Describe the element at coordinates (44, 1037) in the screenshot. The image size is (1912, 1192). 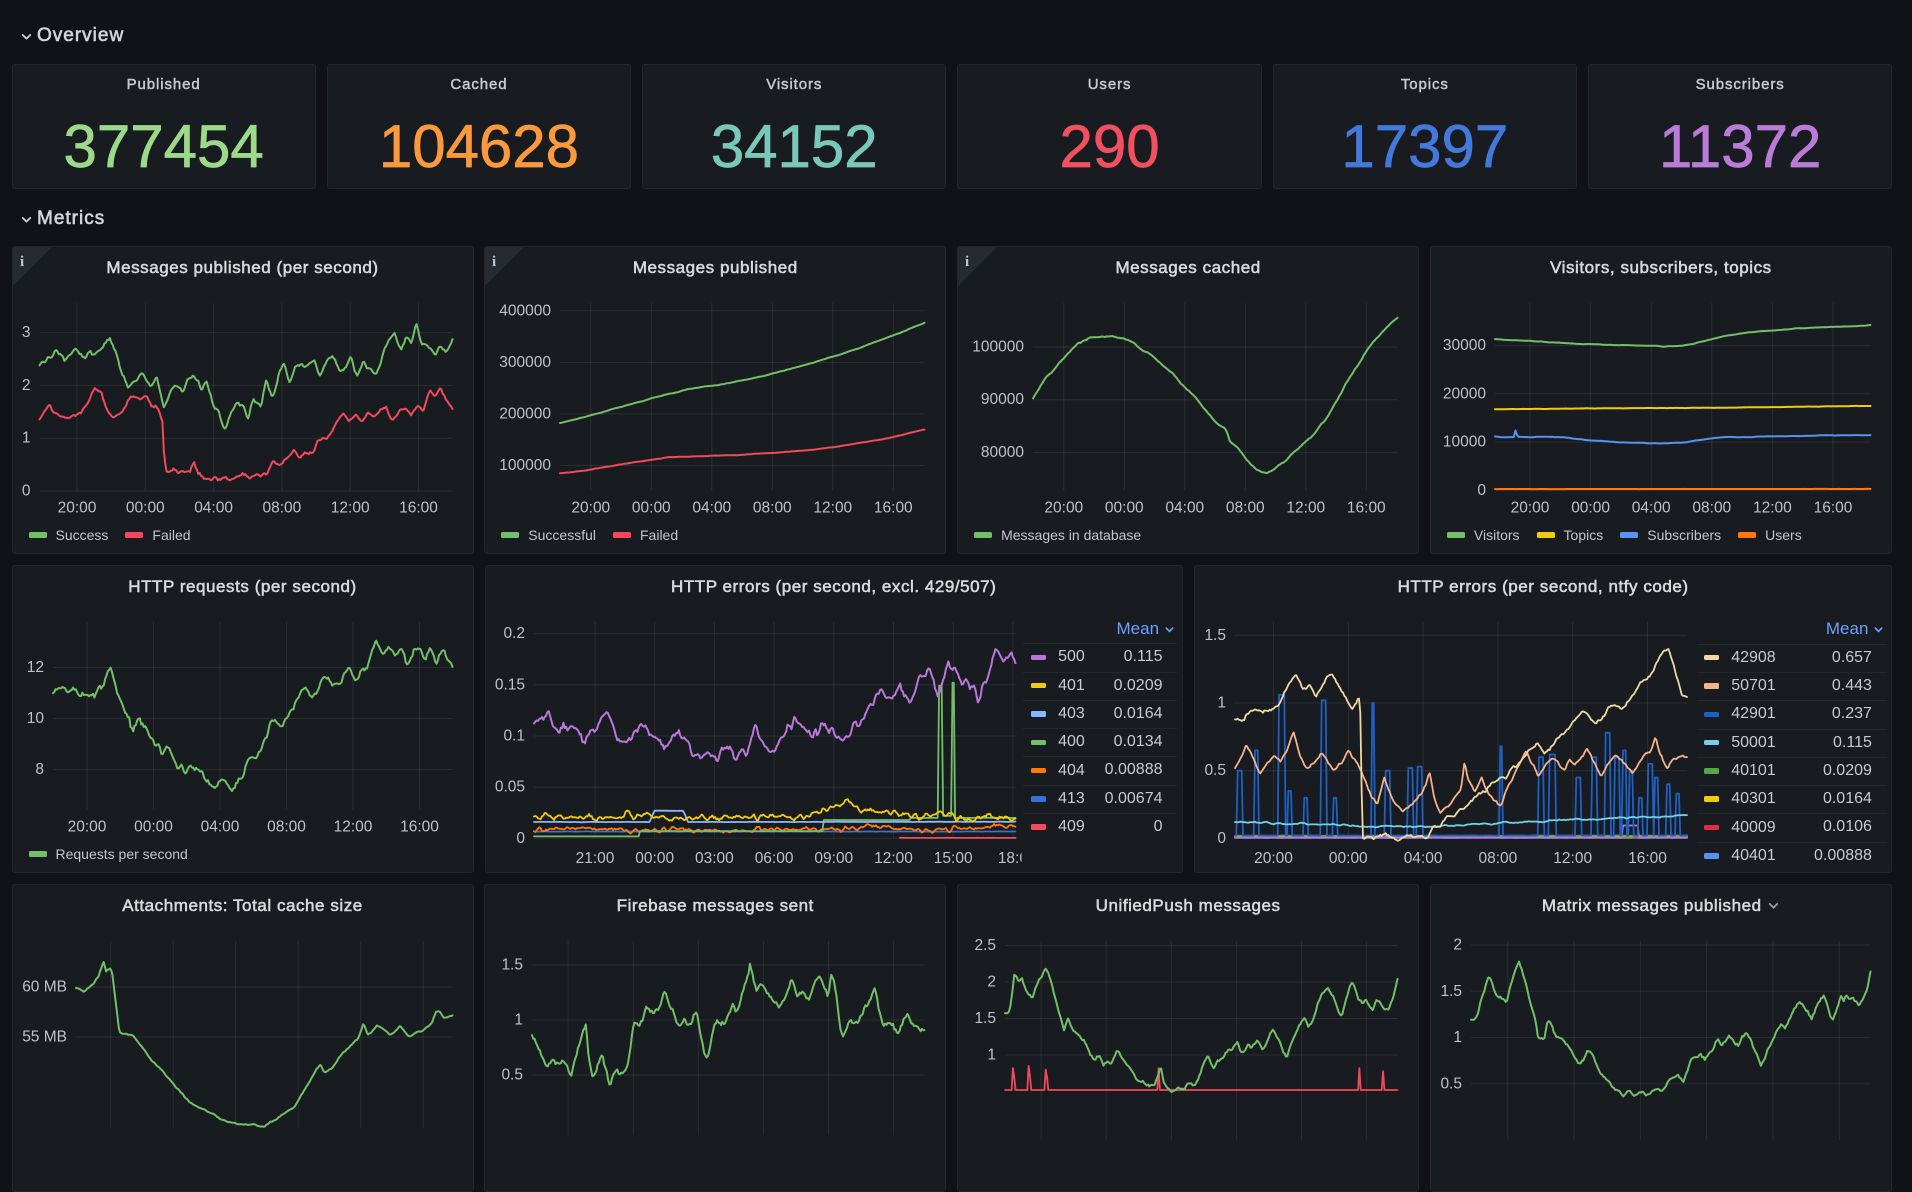
I see `svg-text: 55 MB` at that location.